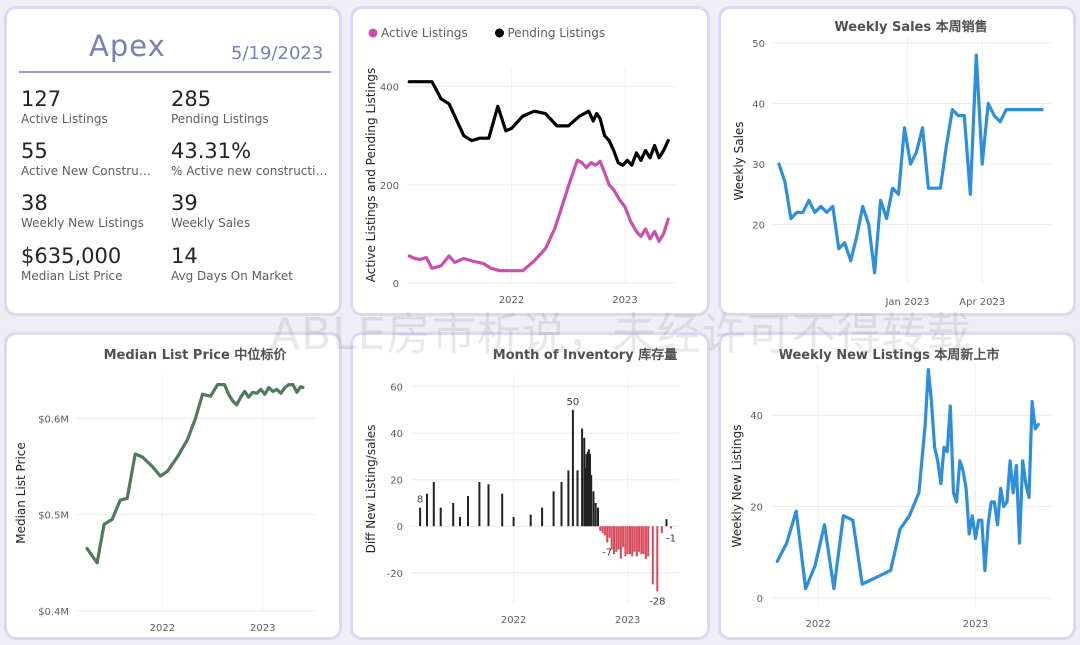 Image resolution: width=1080 pixels, height=645 pixels. Describe the element at coordinates (232, 276) in the screenshot. I see `kpi-label: Avg Days On Market` at that location.